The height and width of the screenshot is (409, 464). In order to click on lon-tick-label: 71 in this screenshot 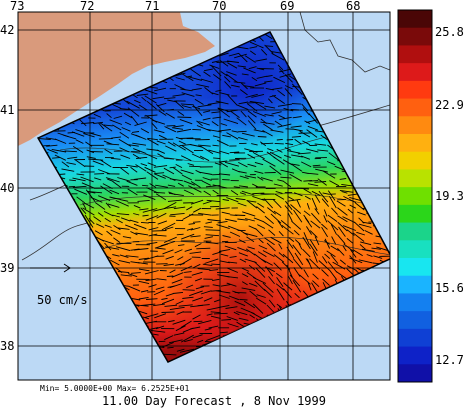, I will do `click(152, 6)`.